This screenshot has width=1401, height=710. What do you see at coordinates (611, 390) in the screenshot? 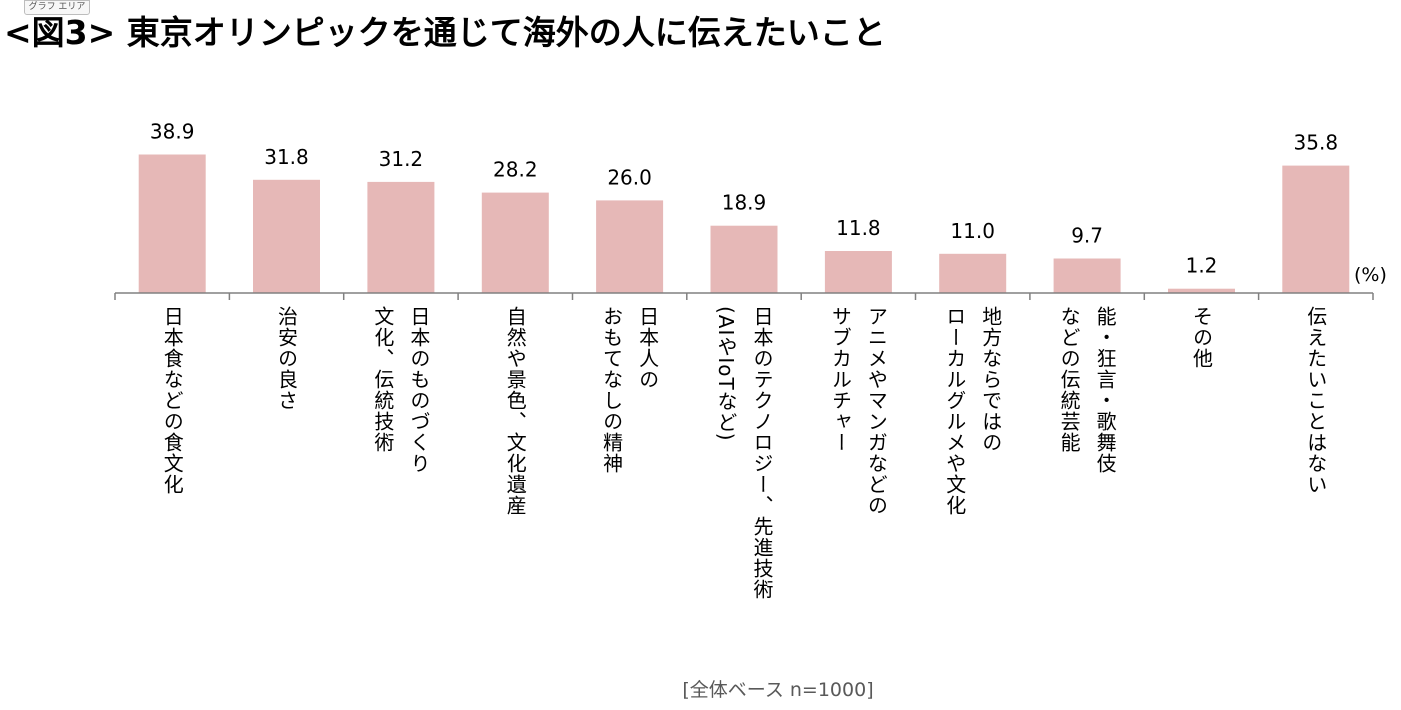
I see `category-label-line: おもてなしの精神` at bounding box center [611, 390].